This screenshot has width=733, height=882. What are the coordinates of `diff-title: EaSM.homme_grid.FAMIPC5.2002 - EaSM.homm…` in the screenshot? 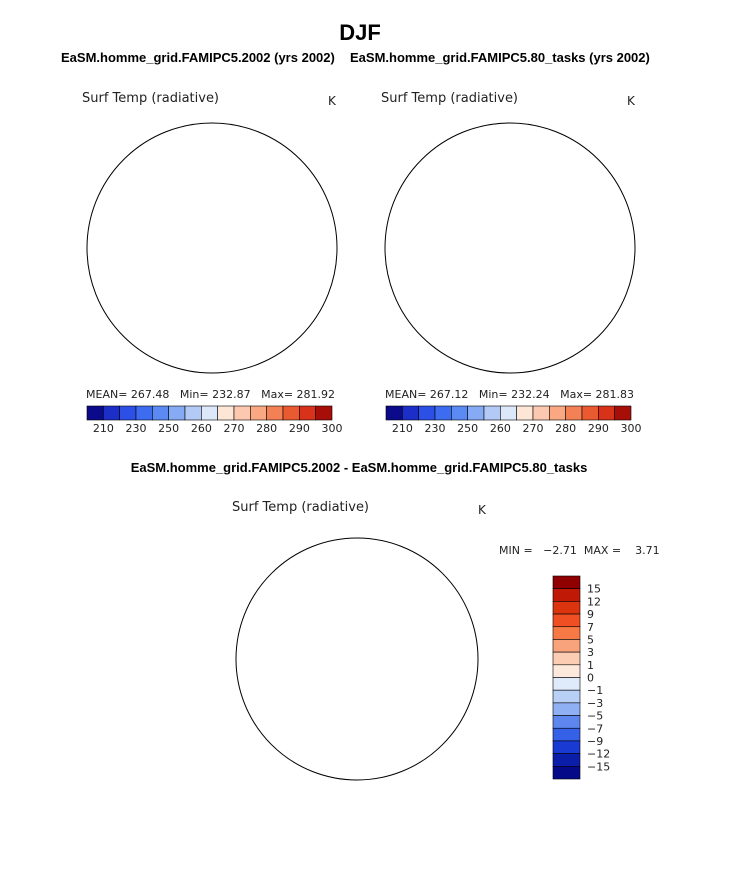 It's located at (359, 467).